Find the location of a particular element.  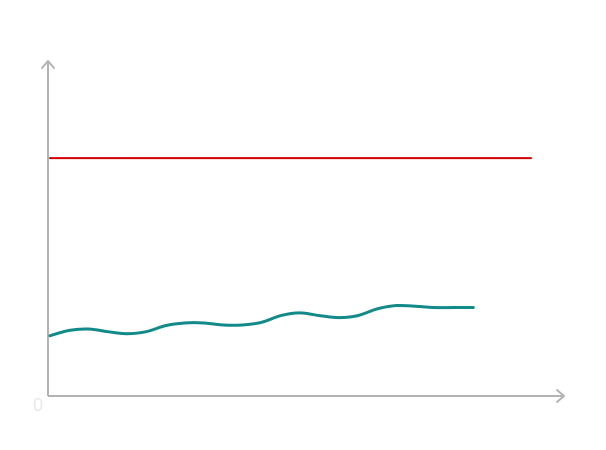

origin-tick-label: 0 is located at coordinates (38, 405).